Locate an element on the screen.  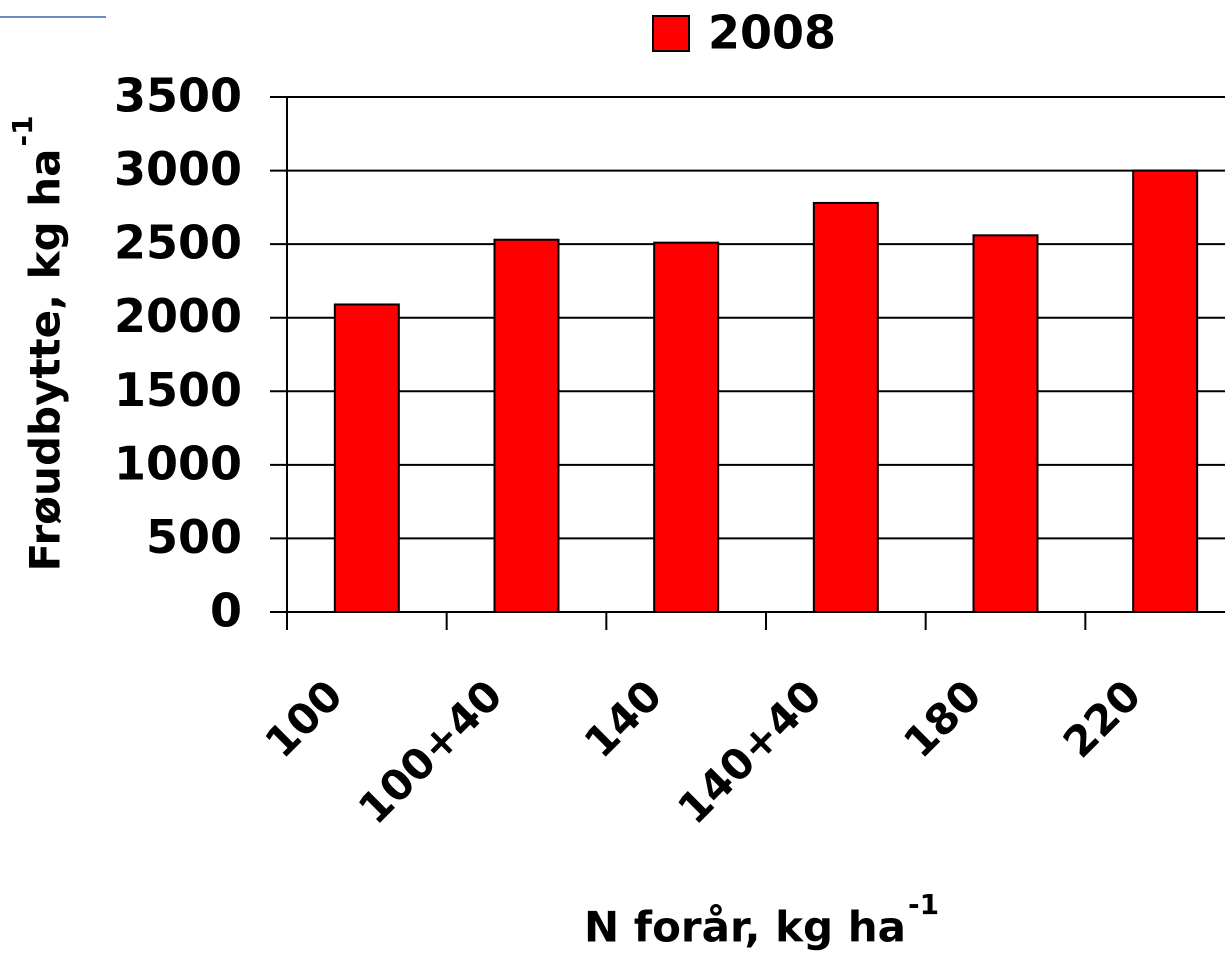
y-axis-title-sup: -1 is located at coordinates (22, 130).